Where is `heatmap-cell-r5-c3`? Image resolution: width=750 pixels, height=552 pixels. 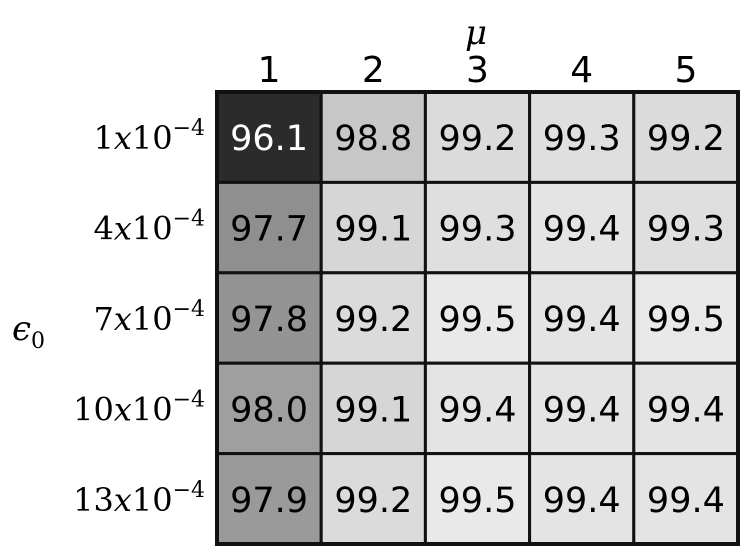
heatmap-cell-r5-c3 is located at coordinates (477, 499).